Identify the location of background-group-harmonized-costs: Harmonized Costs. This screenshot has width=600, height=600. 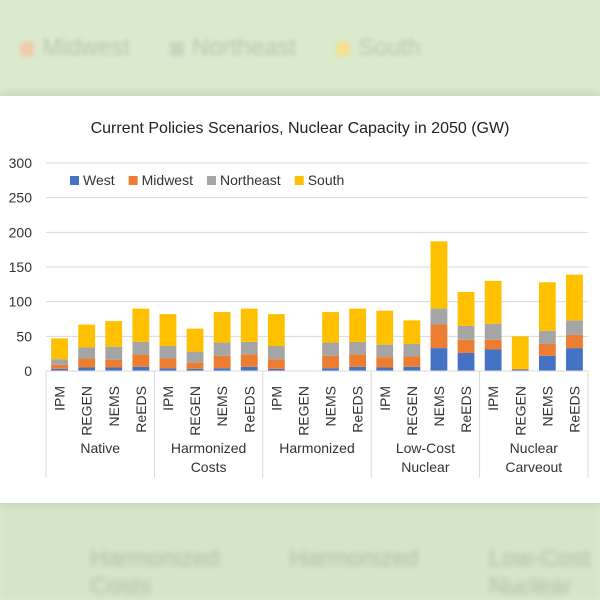
(155, 572).